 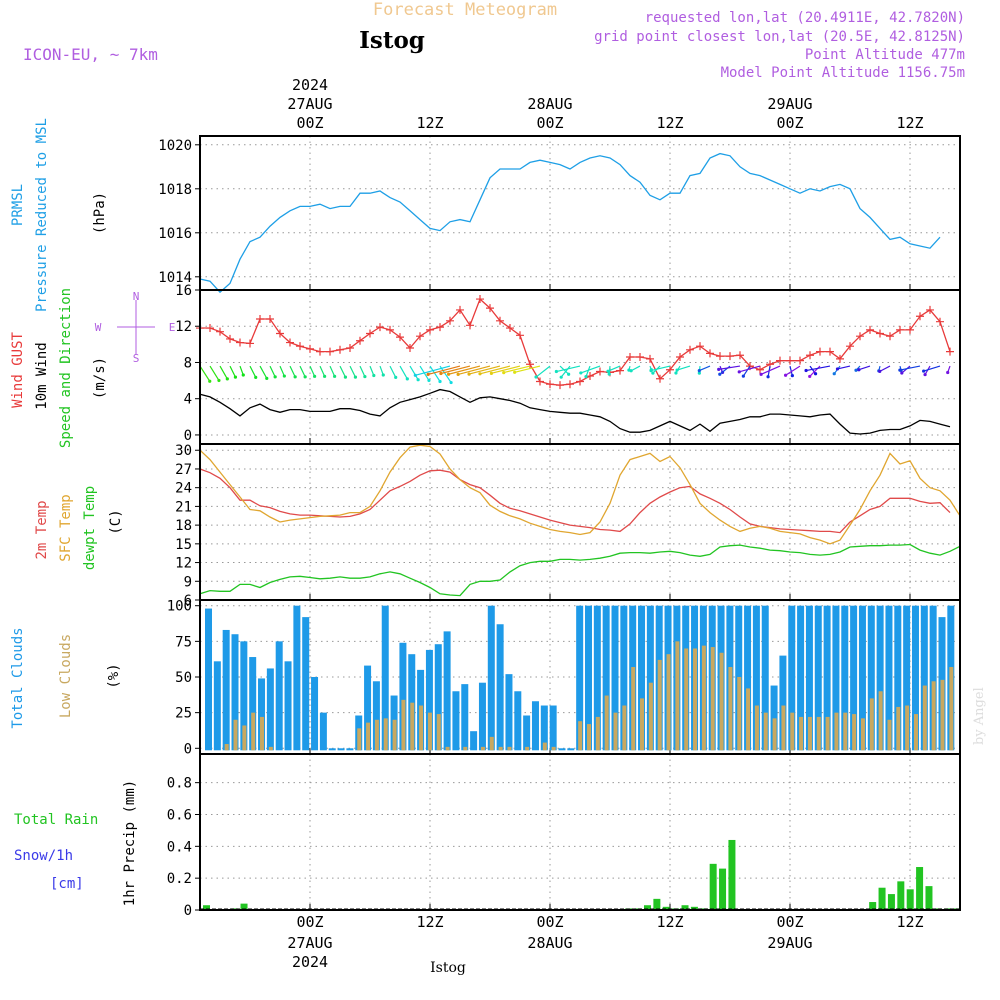 What do you see at coordinates (789, 922) in the screenshot?
I see `bottom-time-label-4-0: 00Z` at bounding box center [789, 922].